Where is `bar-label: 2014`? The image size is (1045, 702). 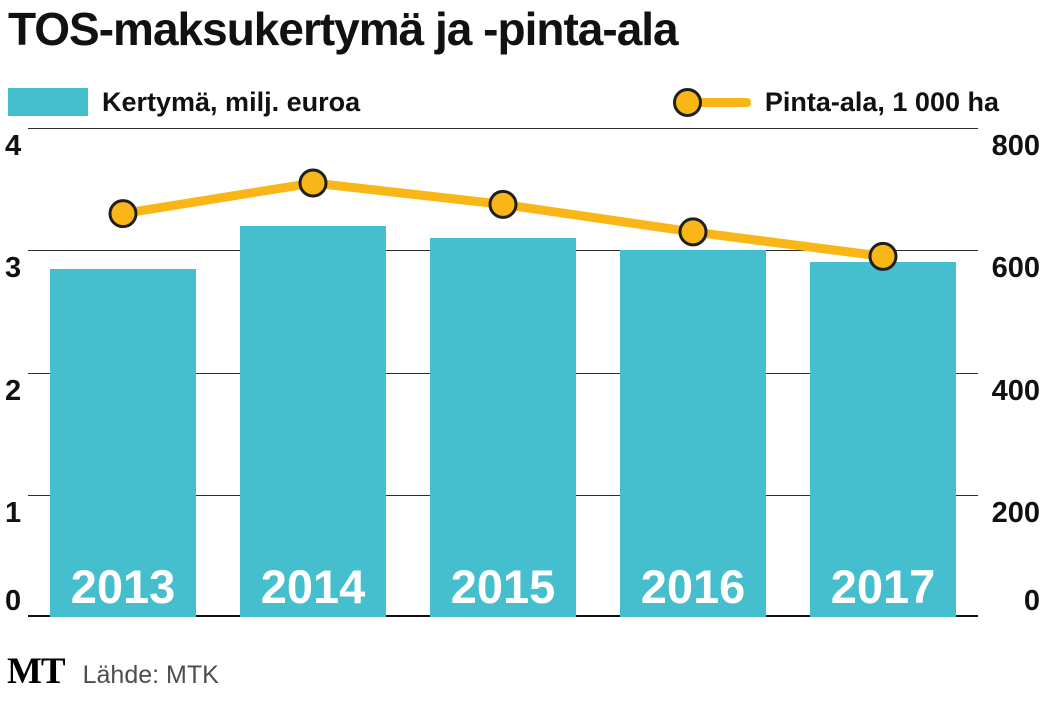 bar-label: 2014 is located at coordinates (313, 586).